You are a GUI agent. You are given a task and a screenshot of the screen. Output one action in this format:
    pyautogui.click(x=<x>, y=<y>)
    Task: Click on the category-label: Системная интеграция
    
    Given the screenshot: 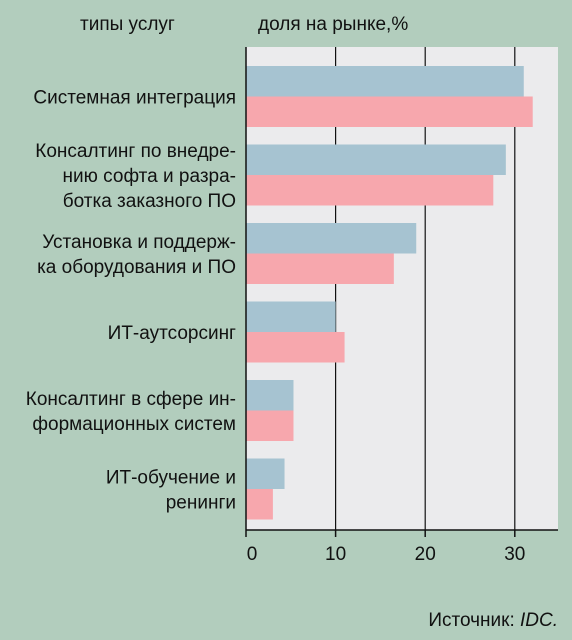 What is the action you would take?
    pyautogui.click(x=134, y=98)
    